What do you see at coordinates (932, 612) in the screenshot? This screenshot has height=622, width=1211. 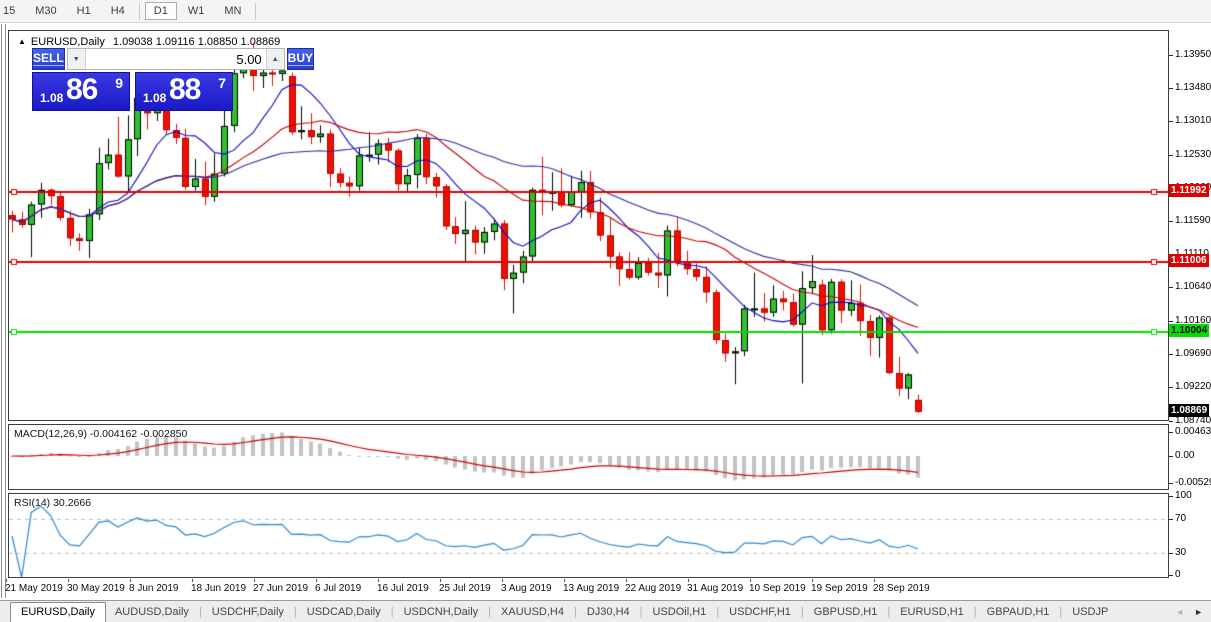 I see `tab-eurusd-h1: EURUSD,H1` at bounding box center [932, 612].